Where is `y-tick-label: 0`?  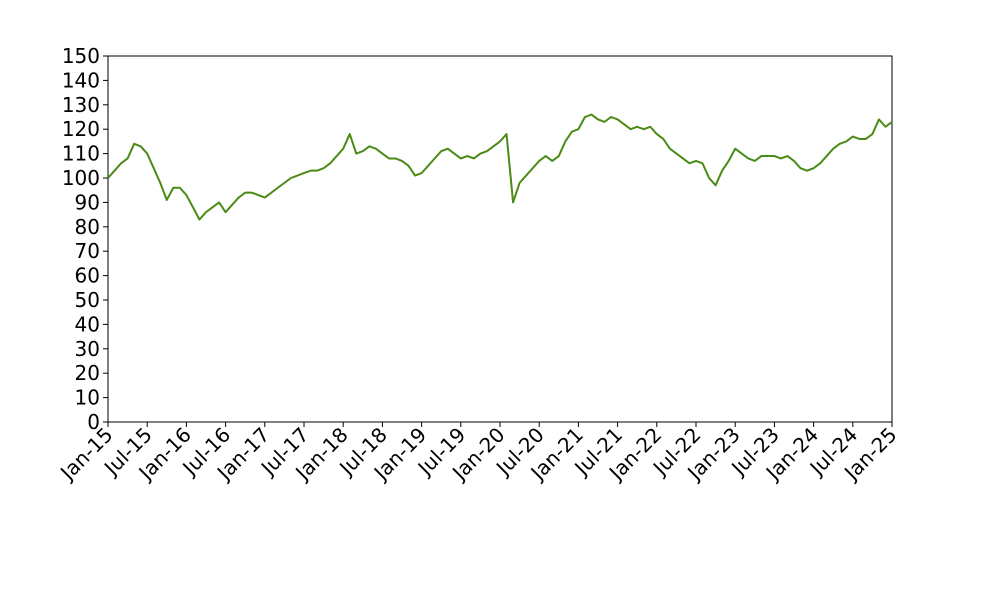
y-tick-label: 0 is located at coordinates (93, 422).